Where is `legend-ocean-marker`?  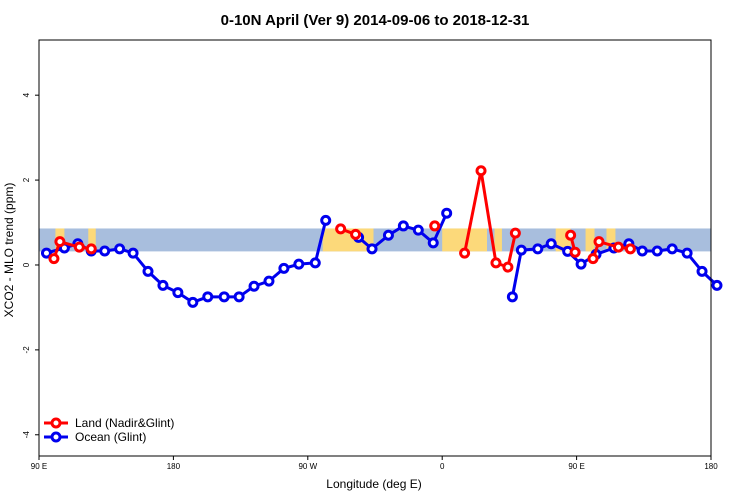 legend-ocean-marker is located at coordinates (56, 437).